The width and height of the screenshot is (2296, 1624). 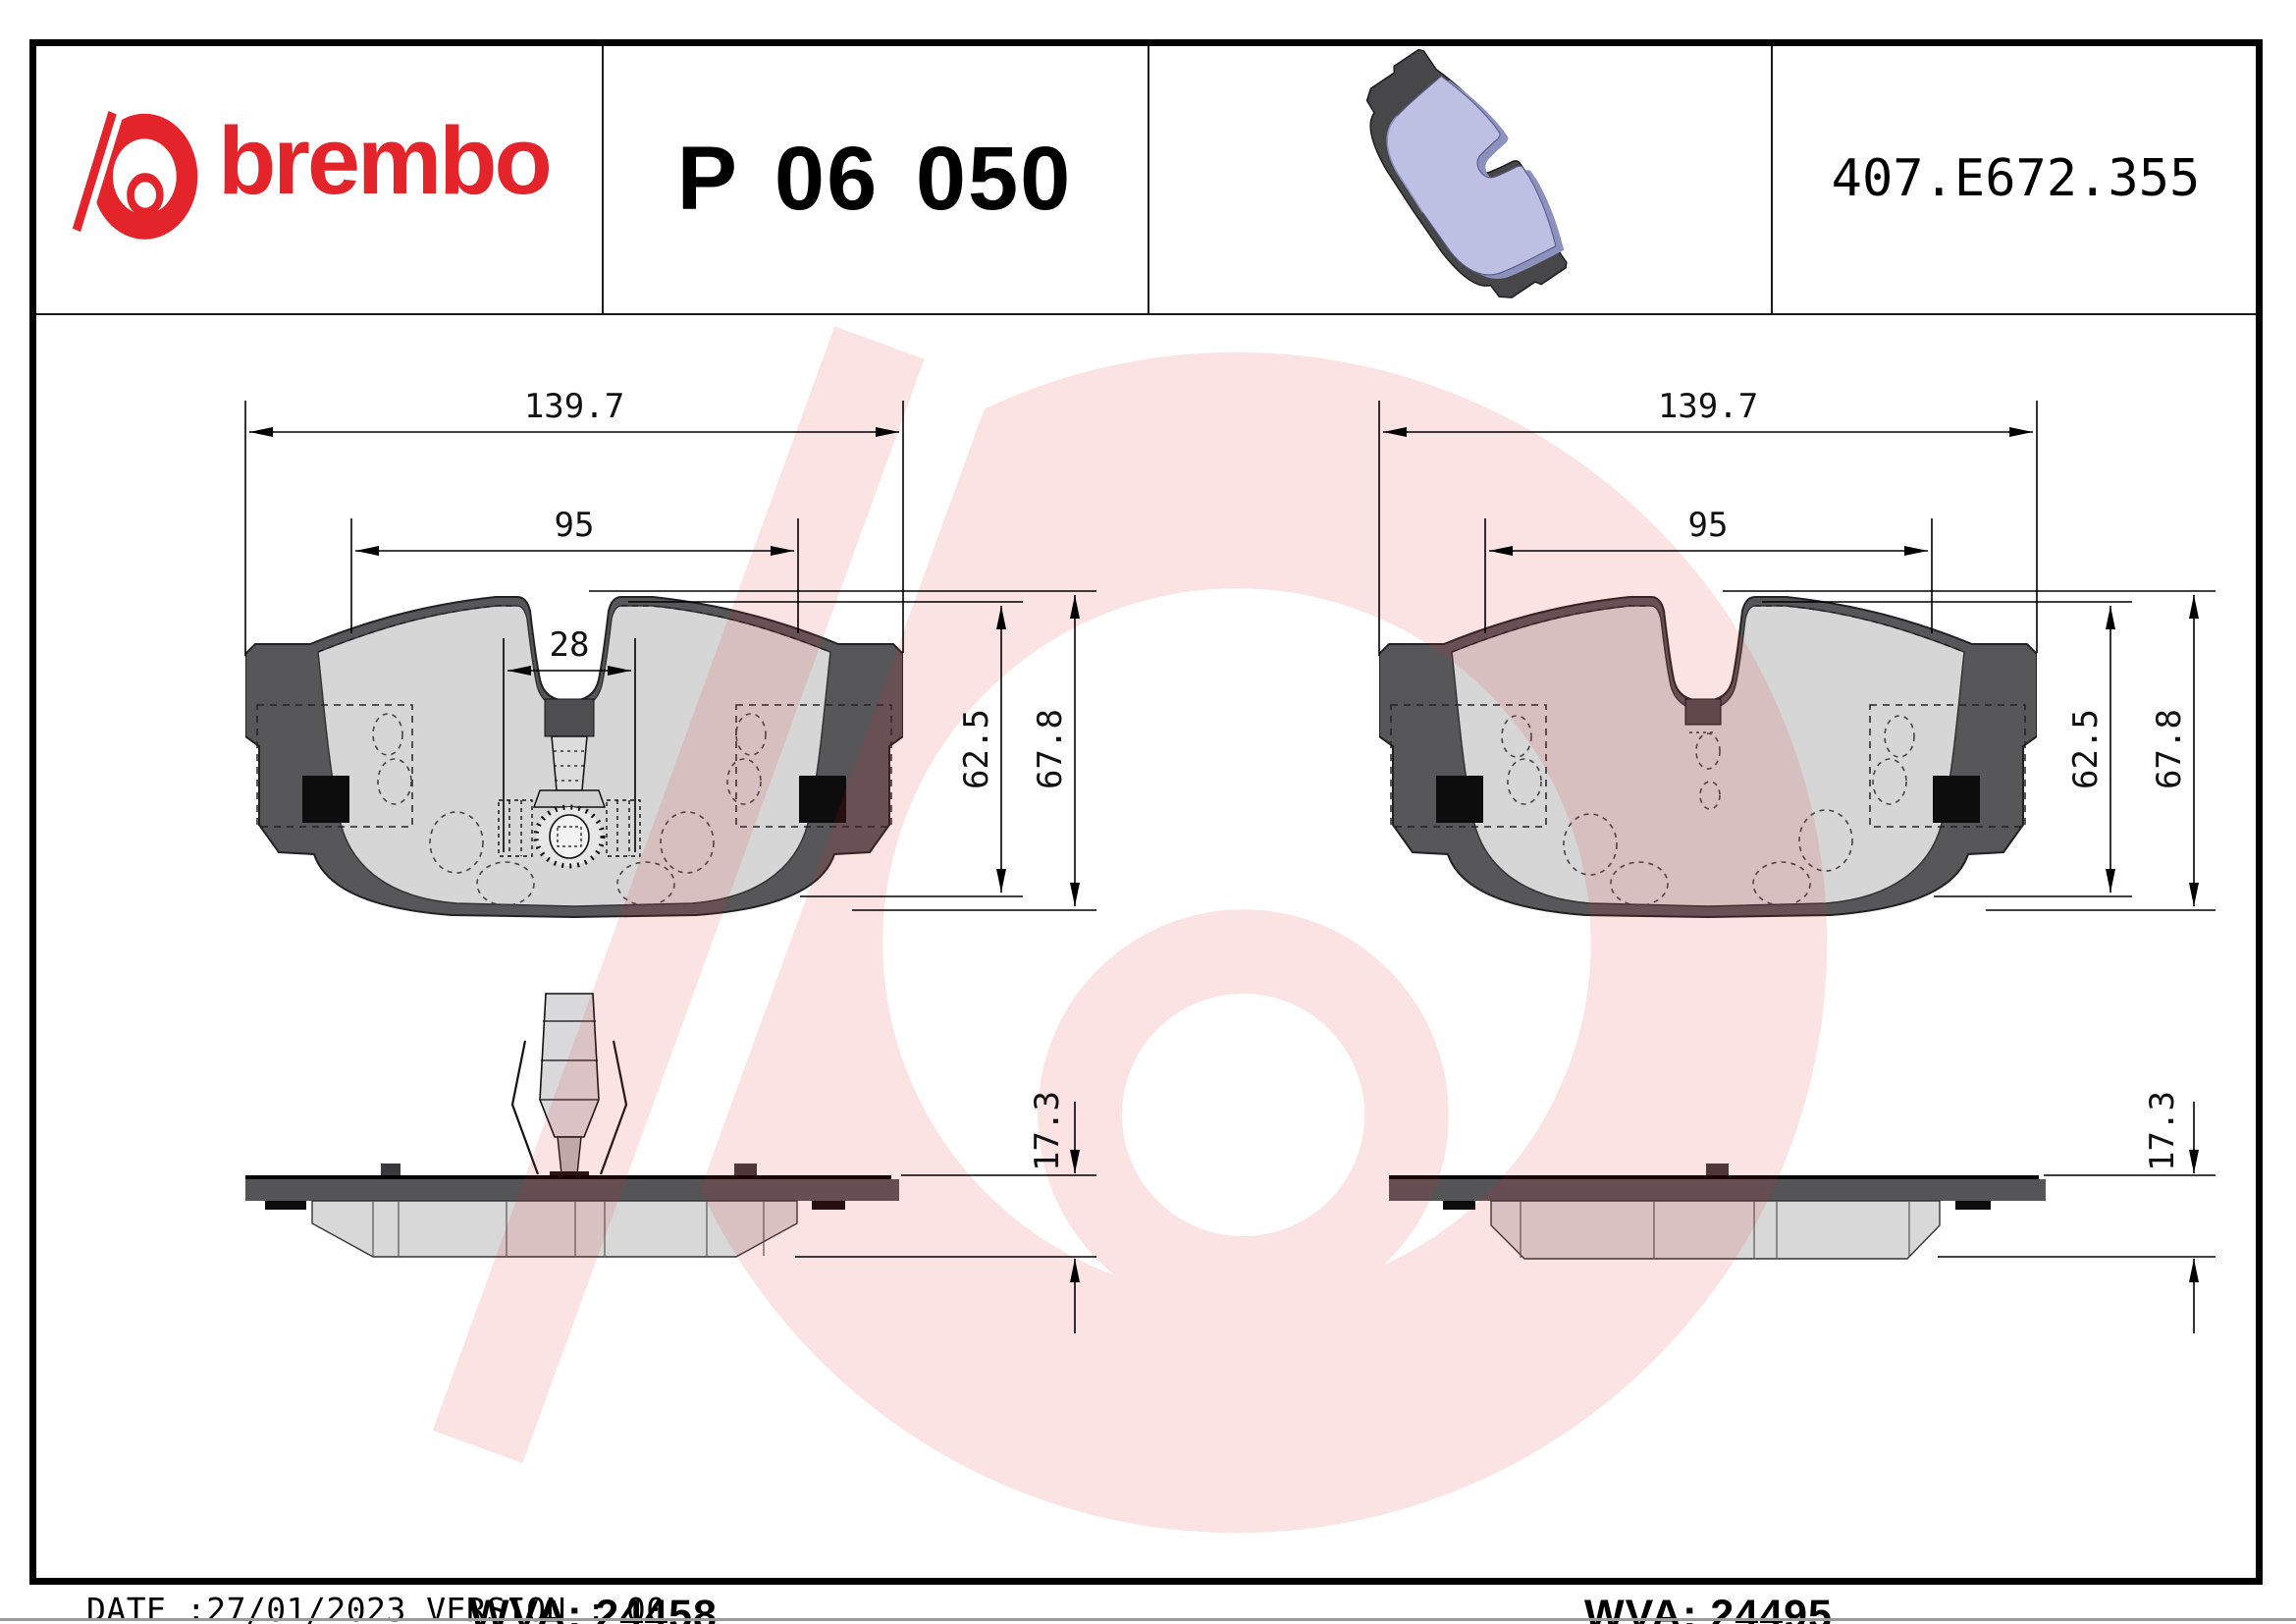 I want to click on wear-sensor-front, so click(x=569, y=783).